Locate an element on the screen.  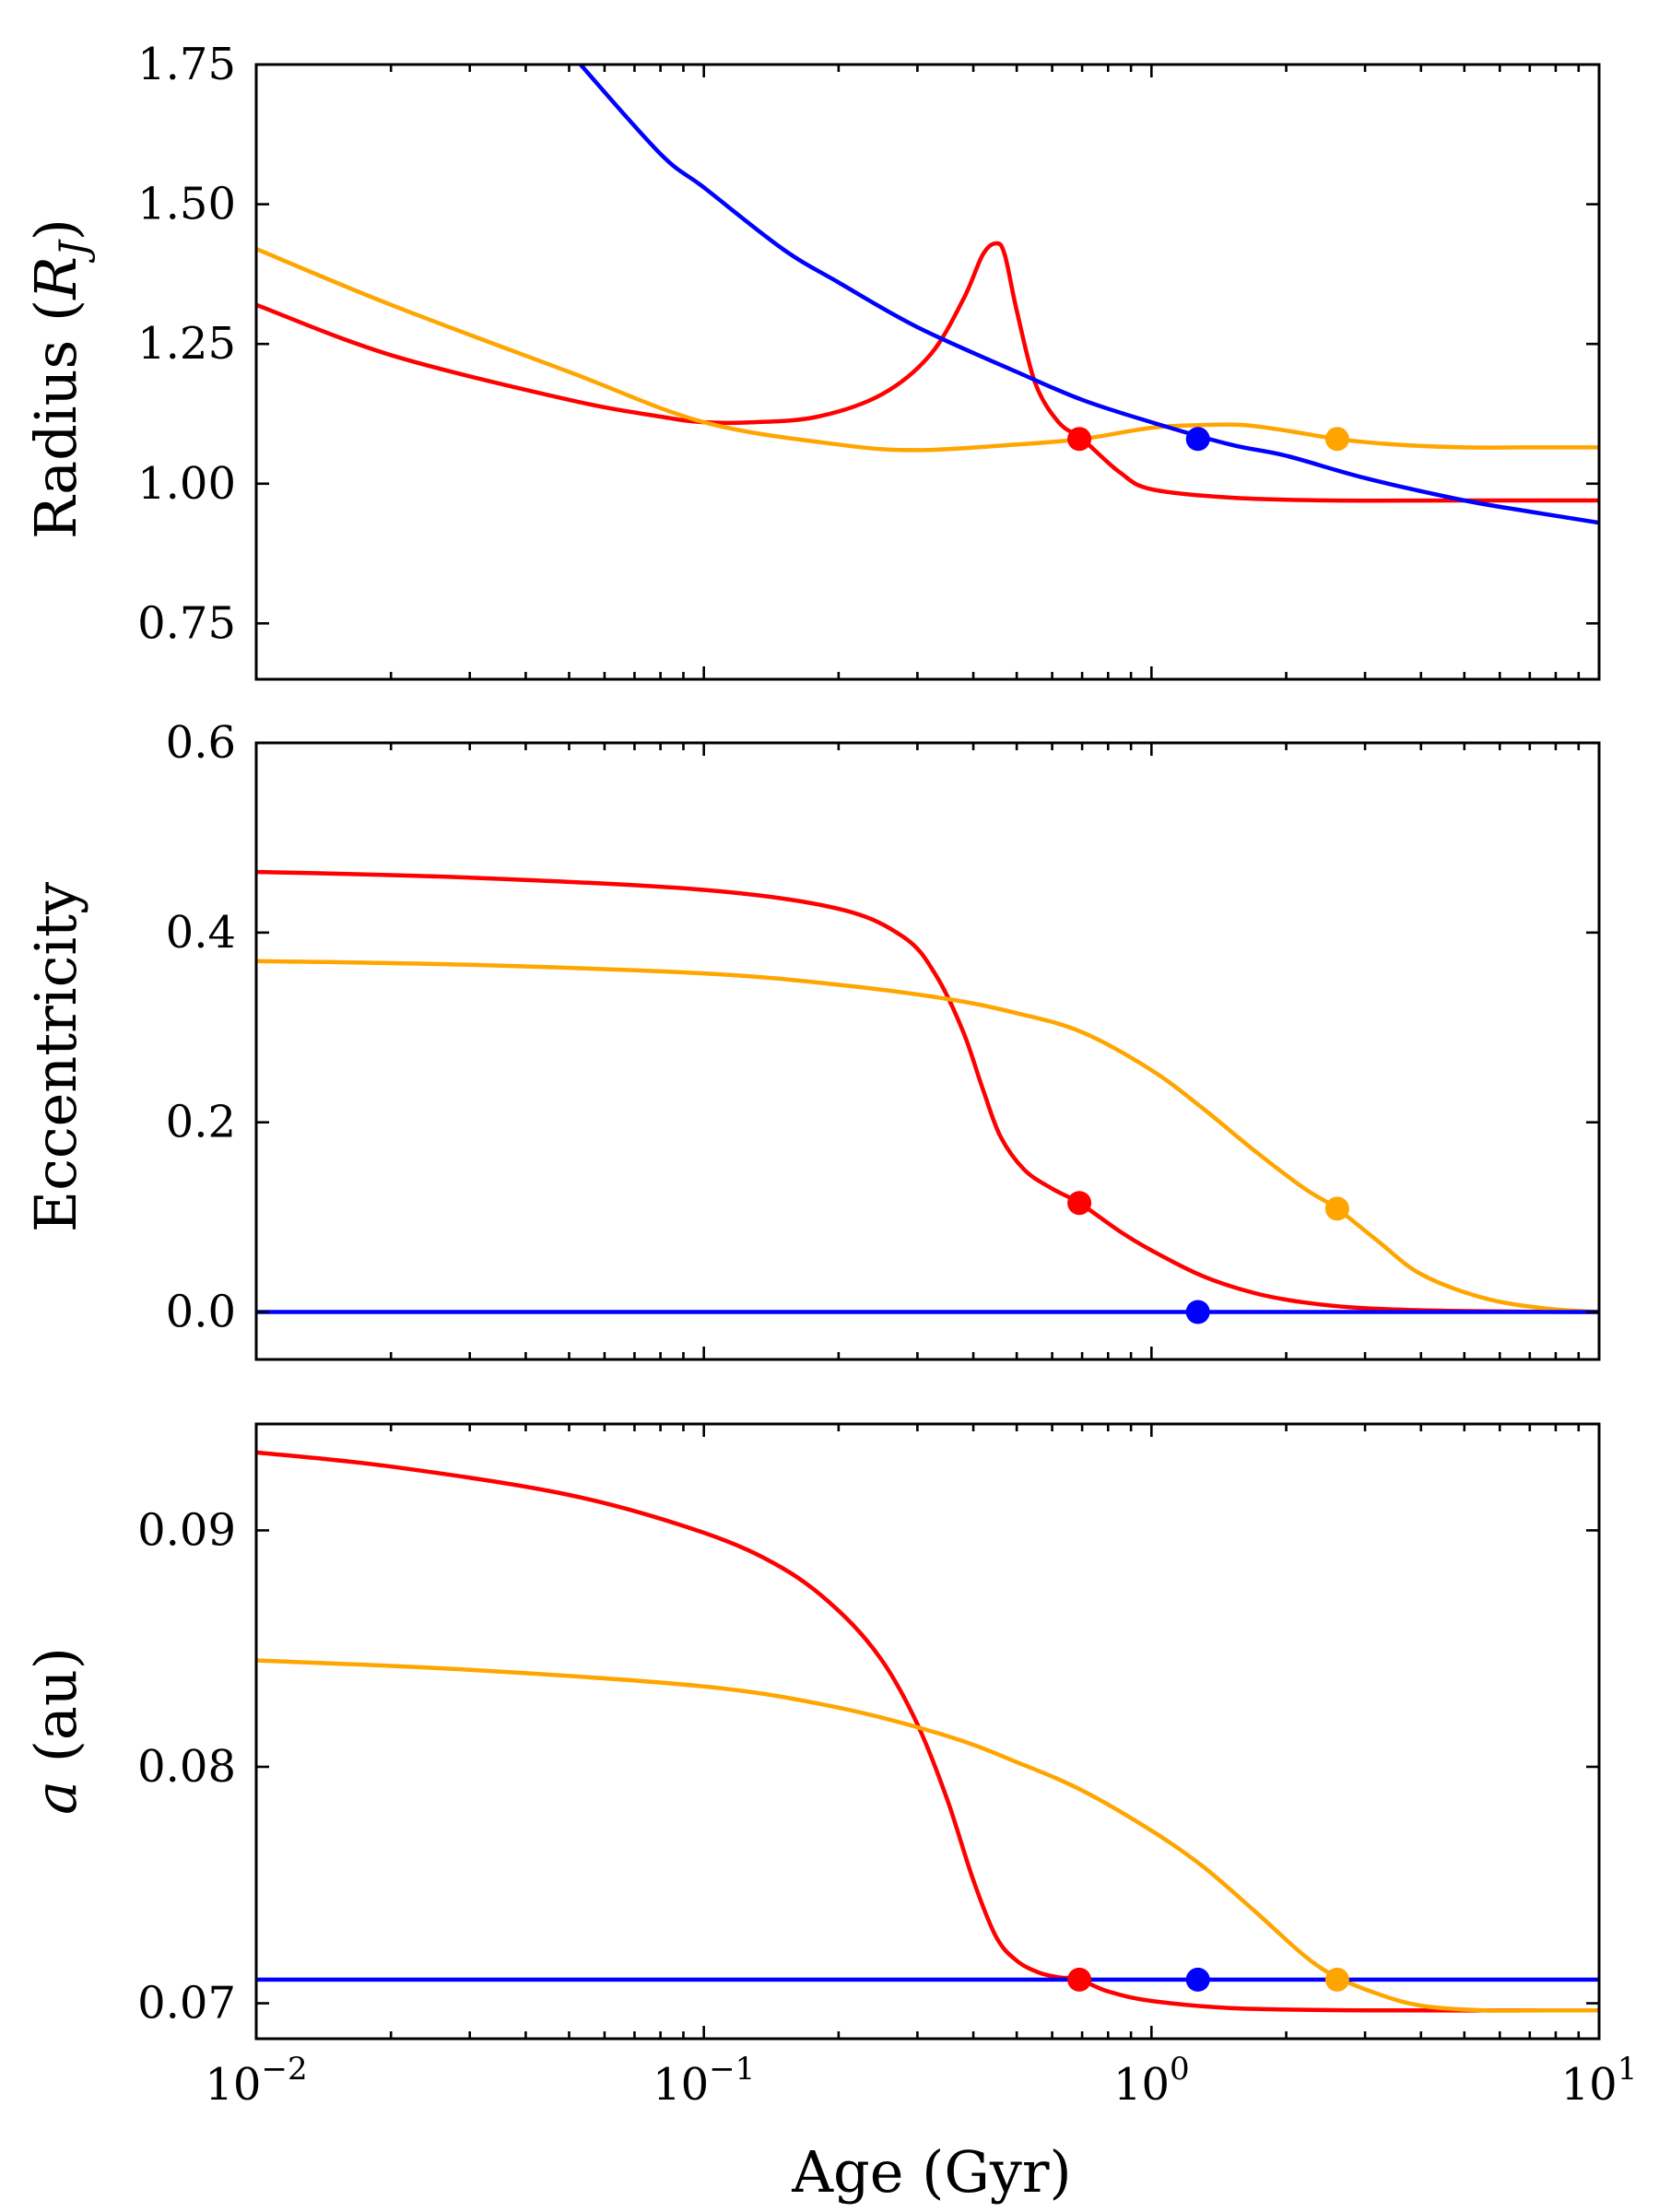
radius-ylabel-close: ) is located at coordinates (55, 229).